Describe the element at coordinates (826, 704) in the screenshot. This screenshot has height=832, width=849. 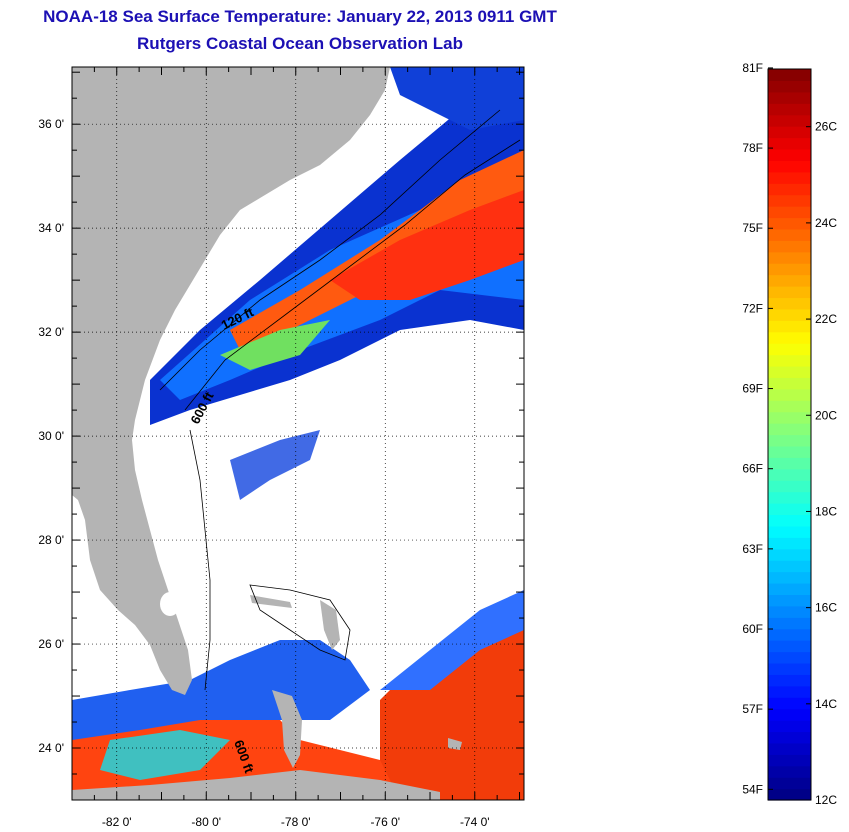
I see `colorbar-c-label: 14C` at that location.